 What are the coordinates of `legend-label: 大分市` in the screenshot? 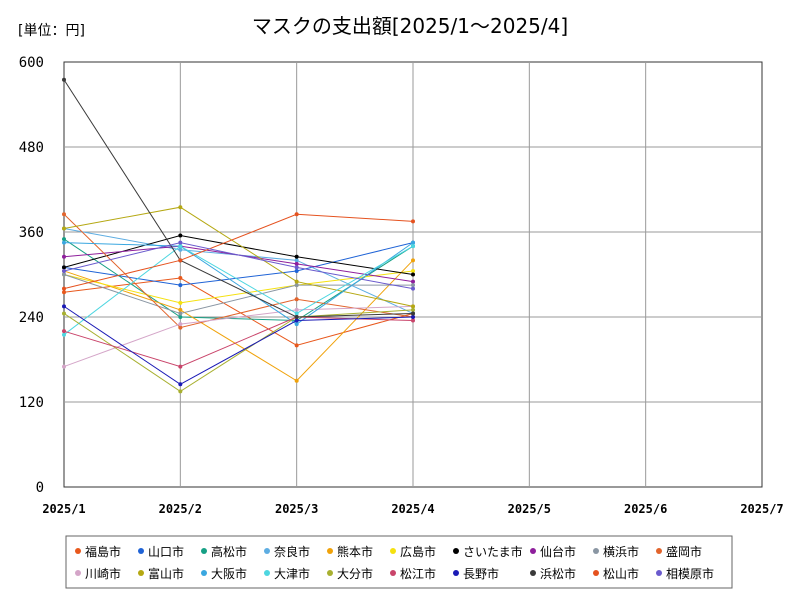 It's located at (355, 573).